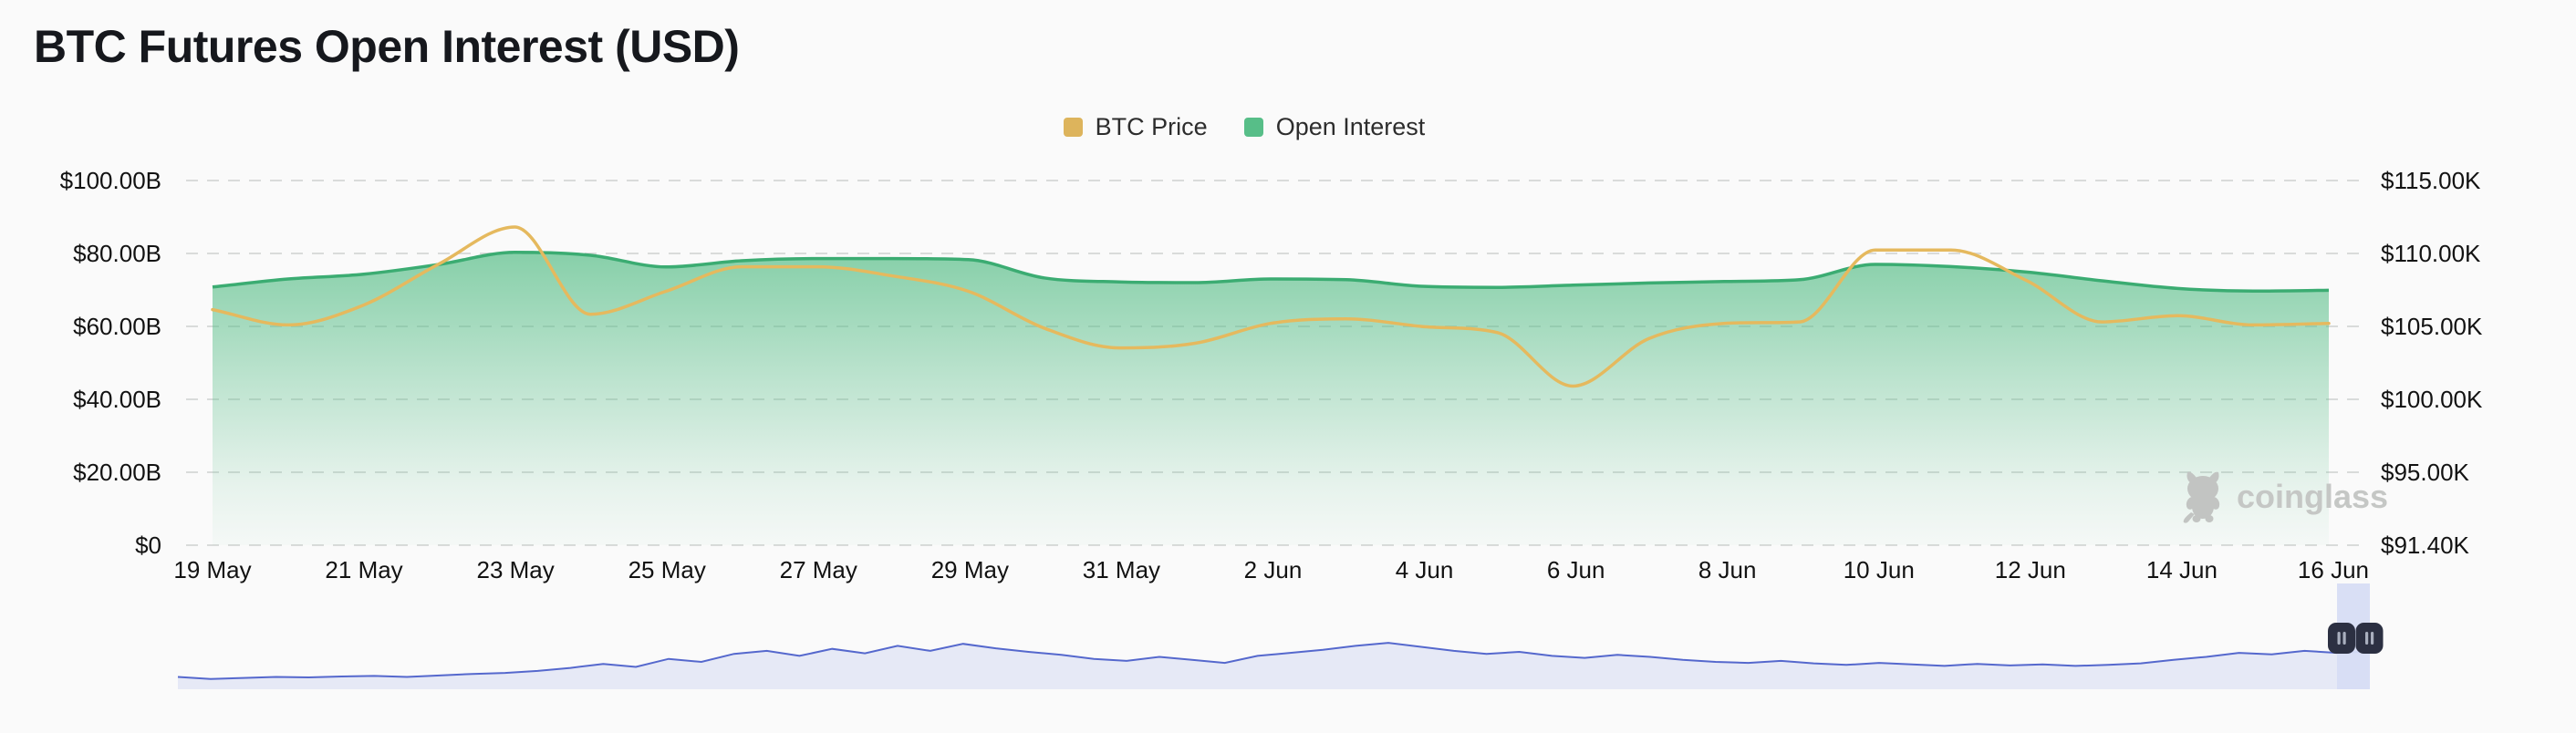 The height and width of the screenshot is (733, 2576). Describe the element at coordinates (2030, 569) in the screenshot. I see `x-axis-tick-label: 12 Jun` at that location.